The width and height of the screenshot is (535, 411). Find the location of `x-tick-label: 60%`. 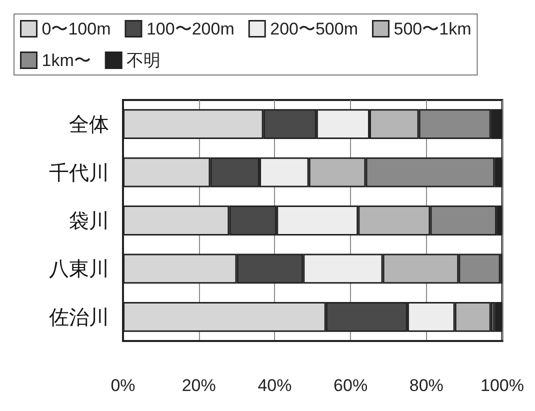

x-tick-label: 60% is located at coordinates (351, 385).